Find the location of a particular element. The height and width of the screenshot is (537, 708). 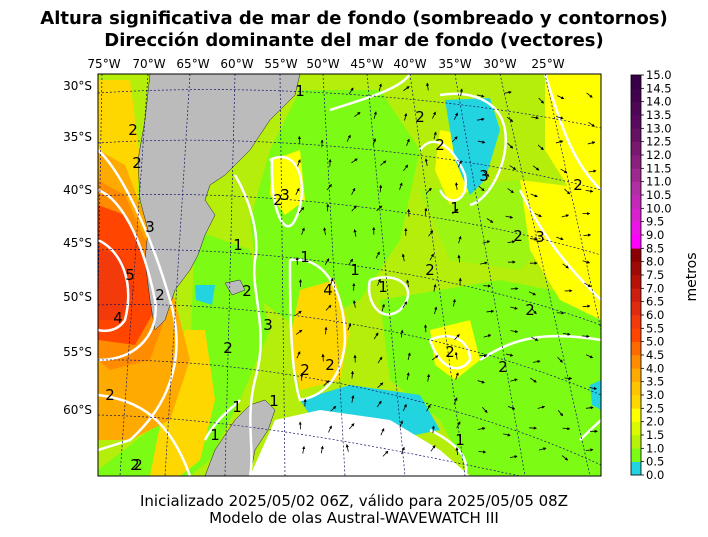

footer-model-name: Modelo de olas Austral-WAVEWATCH III is located at coordinates (354, 518).